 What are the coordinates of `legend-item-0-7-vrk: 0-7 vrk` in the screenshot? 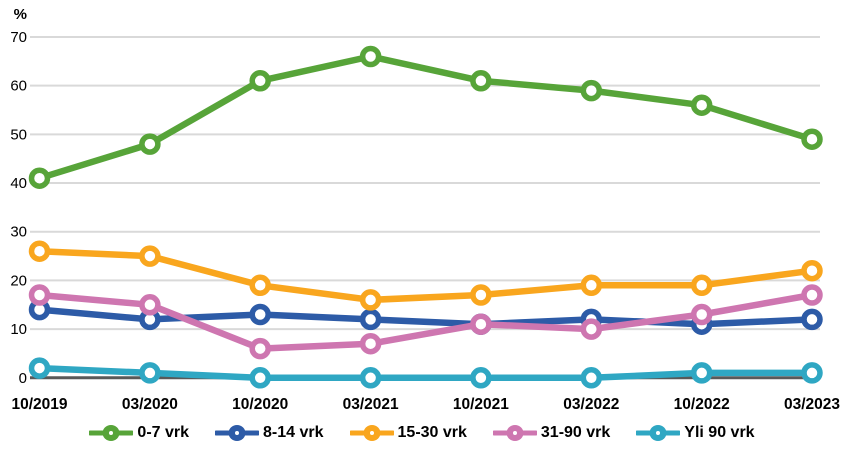 It's located at (139, 433).